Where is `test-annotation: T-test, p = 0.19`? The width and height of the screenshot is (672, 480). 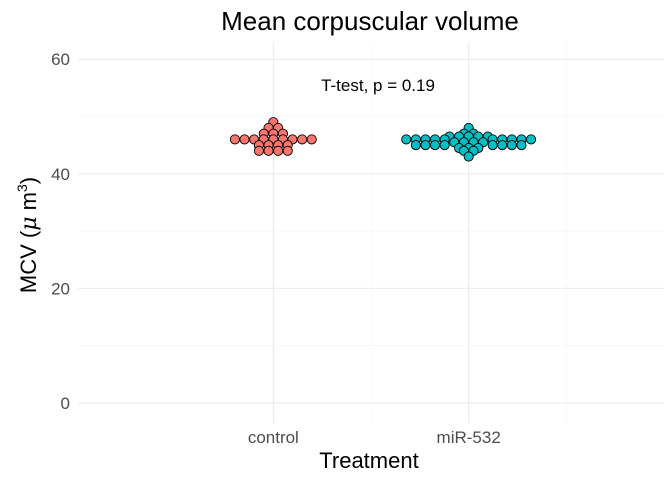
test-annotation: T-test, p = 0.19 is located at coordinates (378, 85).